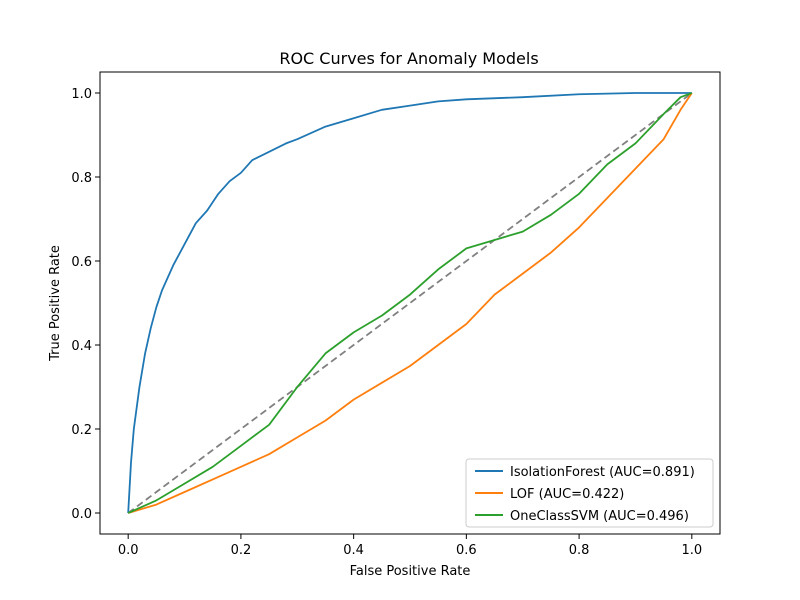 The image size is (800, 600). I want to click on y-tick-label: 1.0, so click(81, 94).